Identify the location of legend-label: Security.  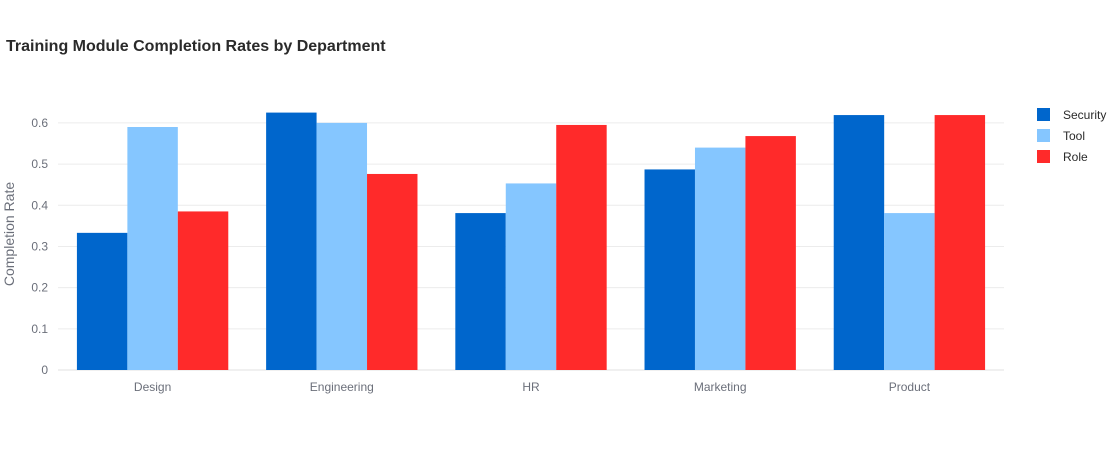
(1084, 115).